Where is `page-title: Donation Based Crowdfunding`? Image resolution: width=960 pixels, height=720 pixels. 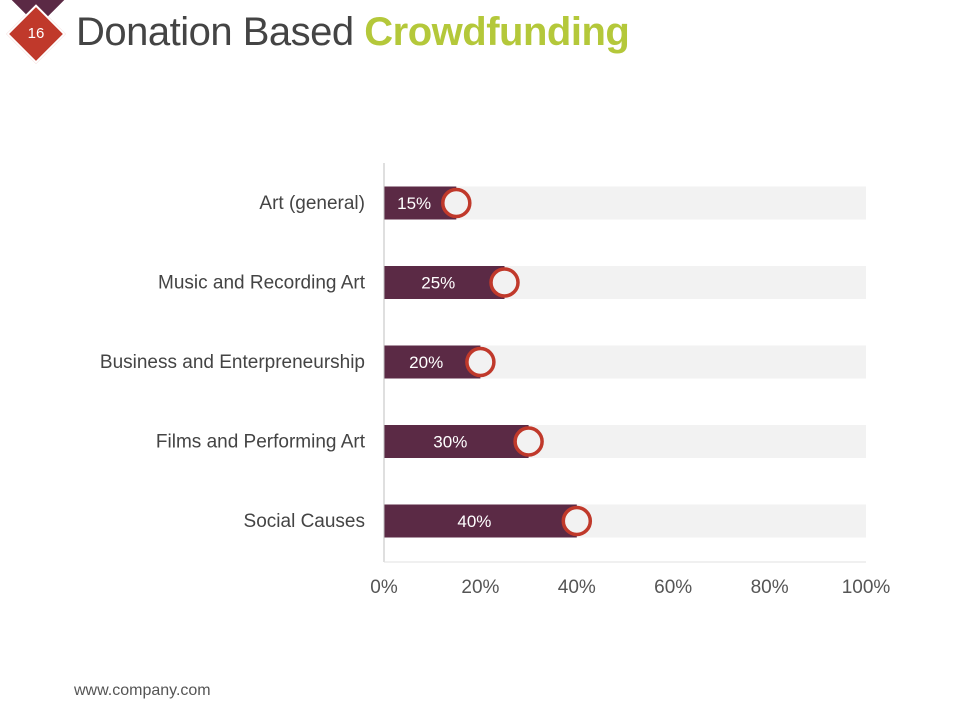
page-title: Donation Based Crowdfunding is located at coordinates (353, 32).